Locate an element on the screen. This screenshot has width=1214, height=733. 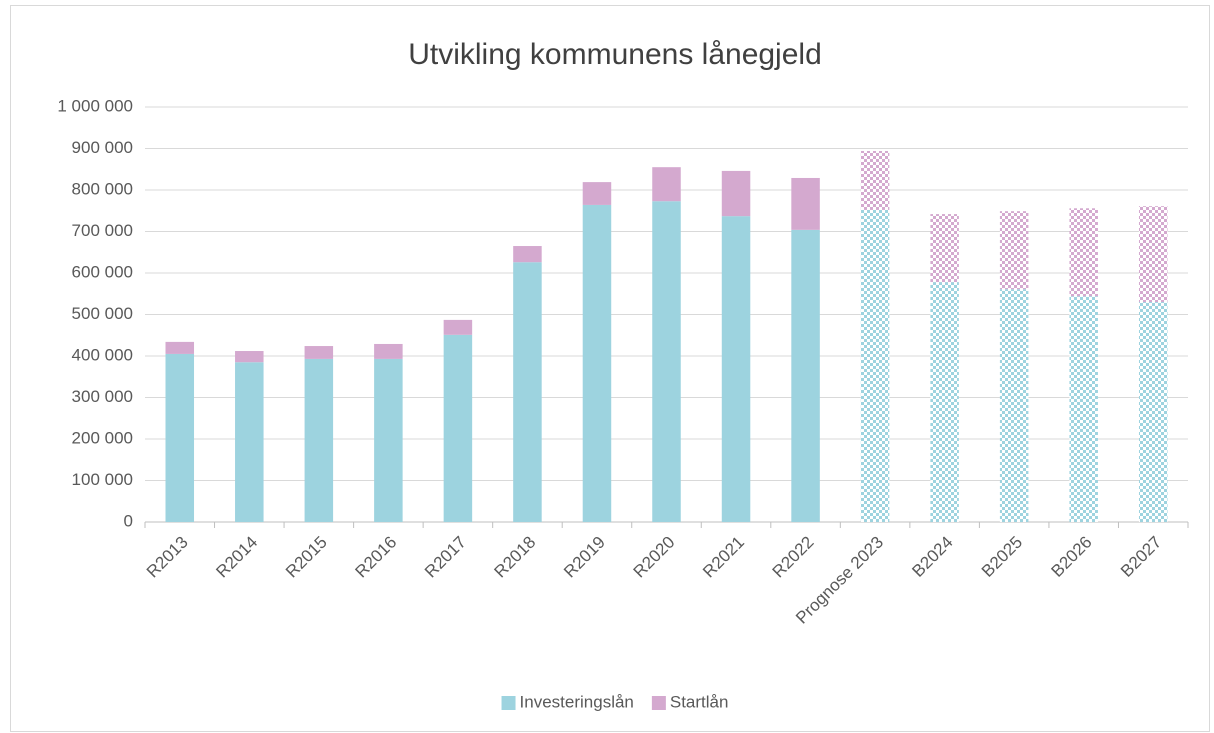
legend-label: Startlån is located at coordinates (699, 701).